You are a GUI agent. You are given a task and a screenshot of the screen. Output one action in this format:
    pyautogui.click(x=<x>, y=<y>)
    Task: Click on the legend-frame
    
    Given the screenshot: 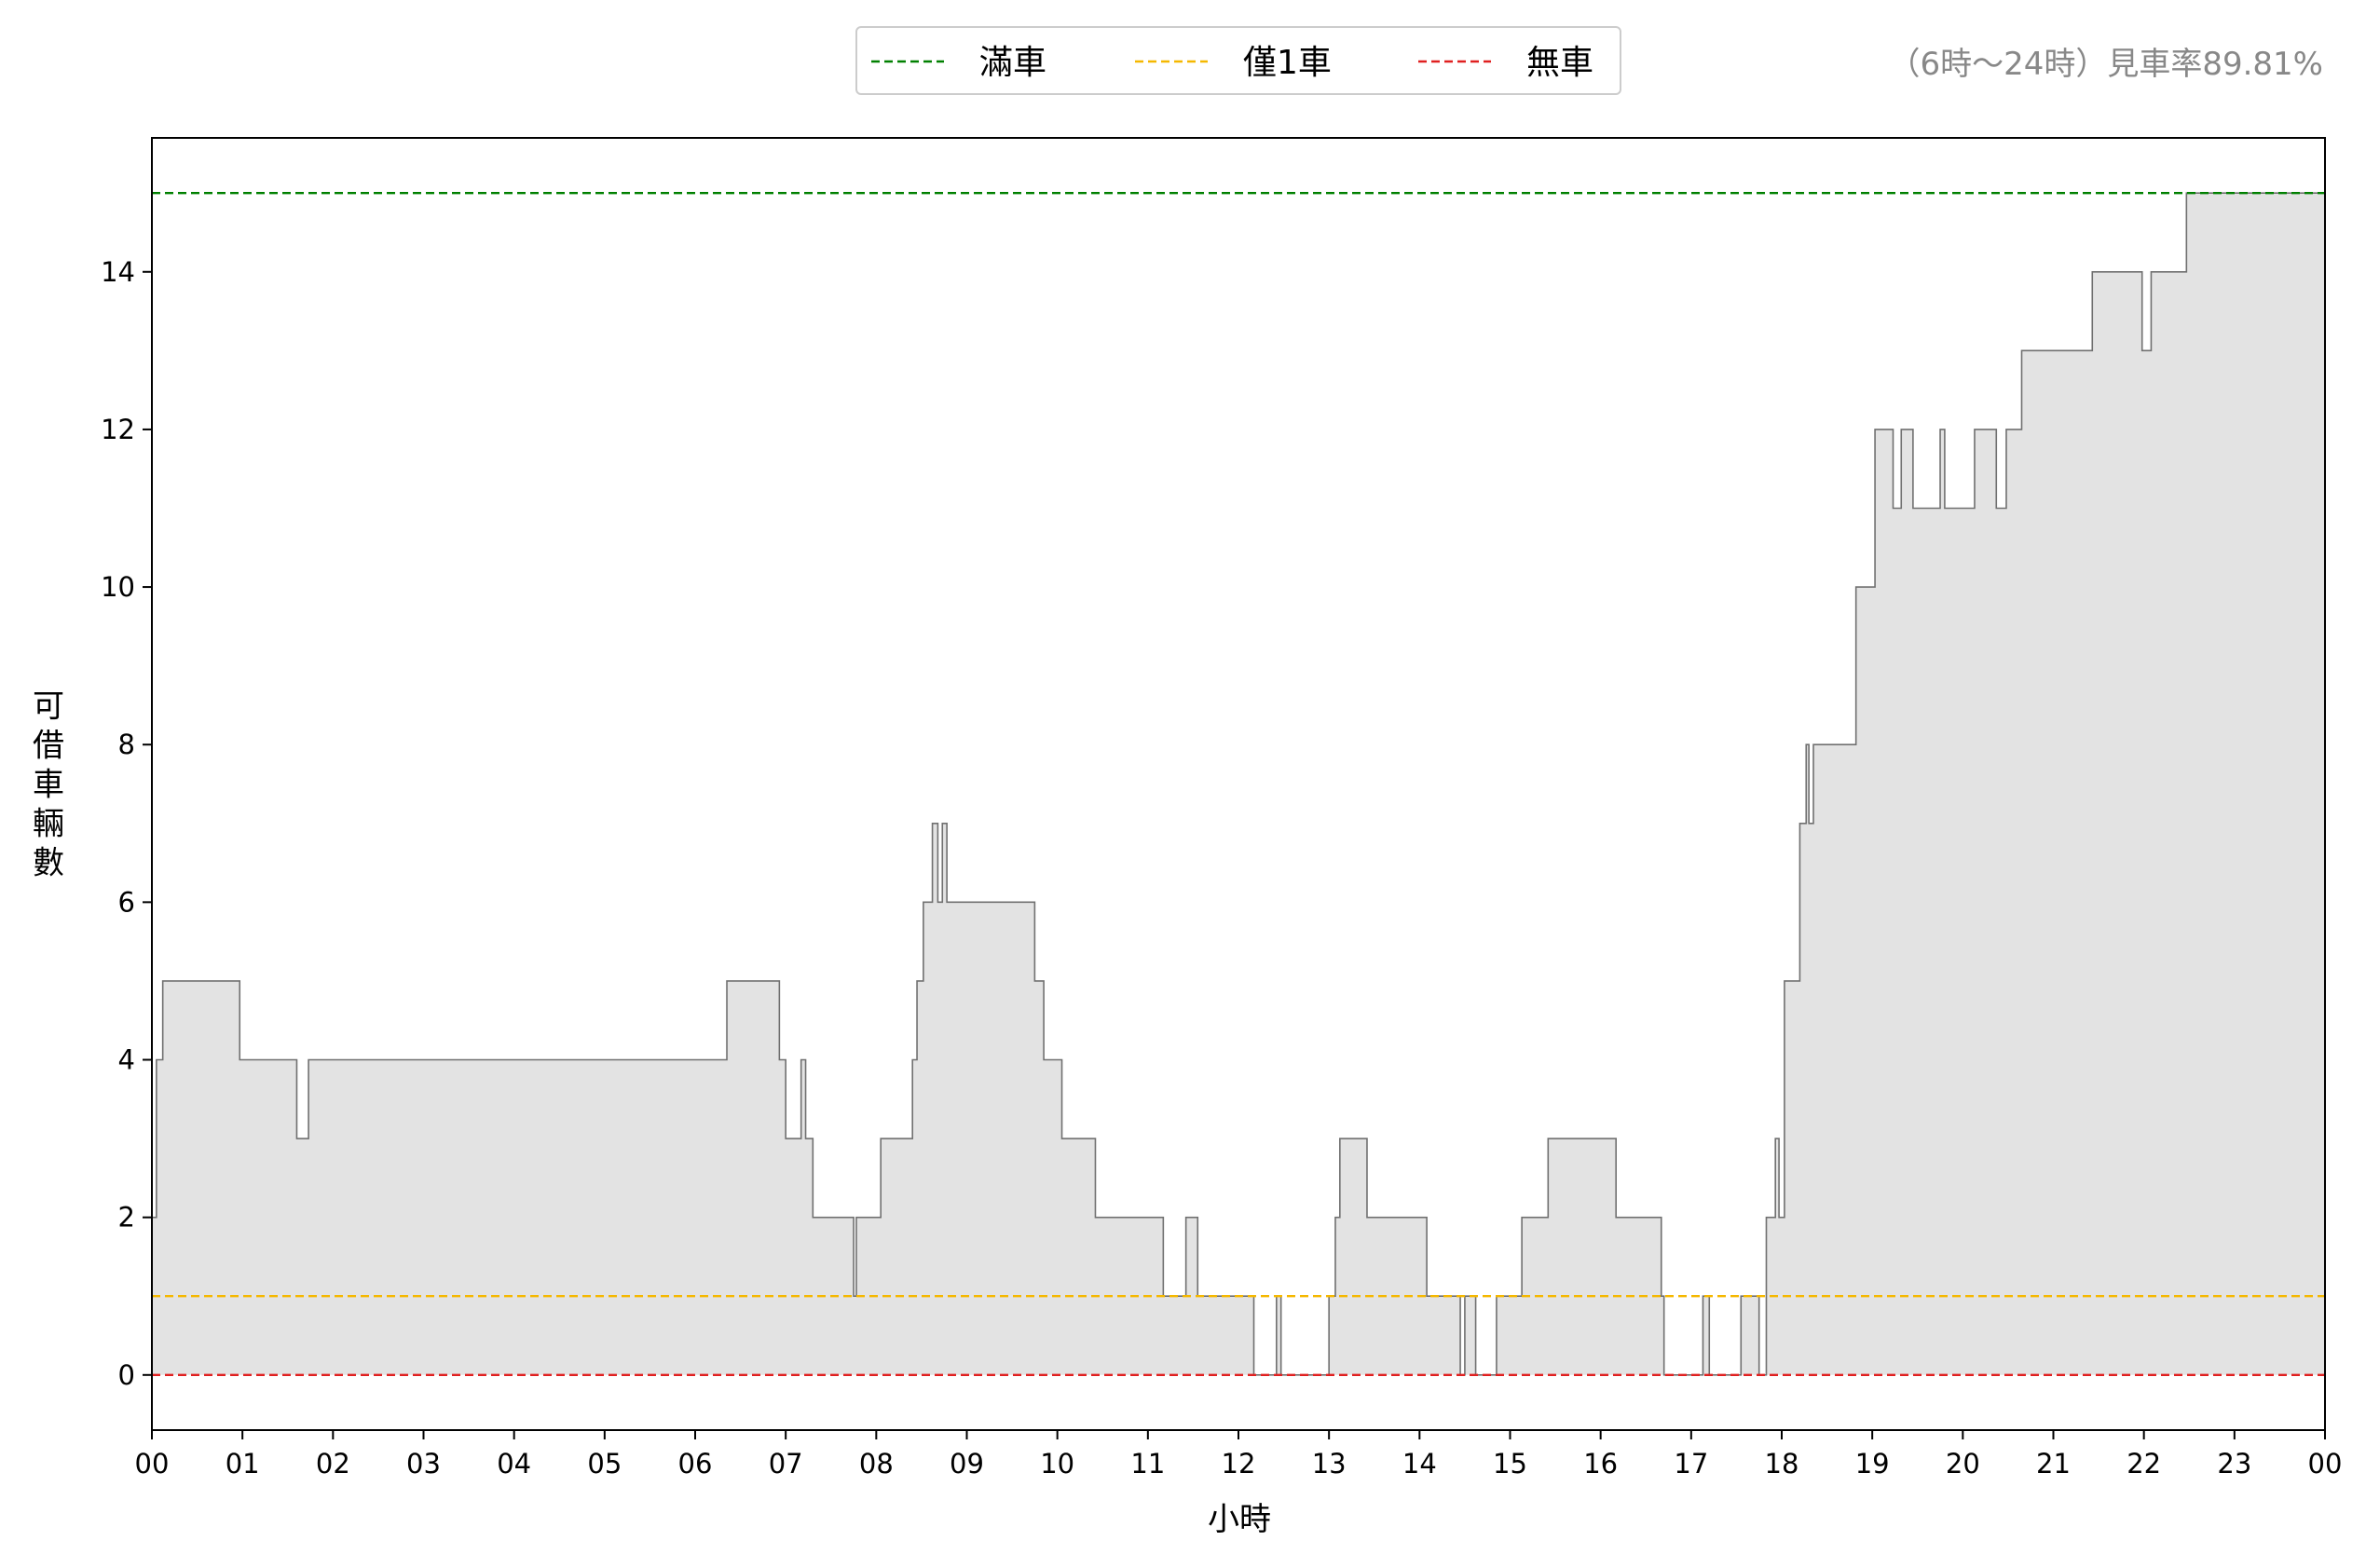 What is the action you would take?
    pyautogui.click(x=1238, y=60)
    